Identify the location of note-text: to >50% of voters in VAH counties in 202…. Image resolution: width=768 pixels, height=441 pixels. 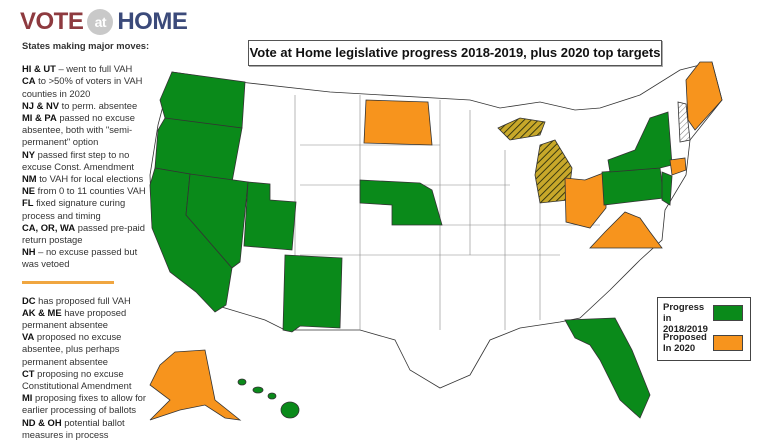
(82, 87).